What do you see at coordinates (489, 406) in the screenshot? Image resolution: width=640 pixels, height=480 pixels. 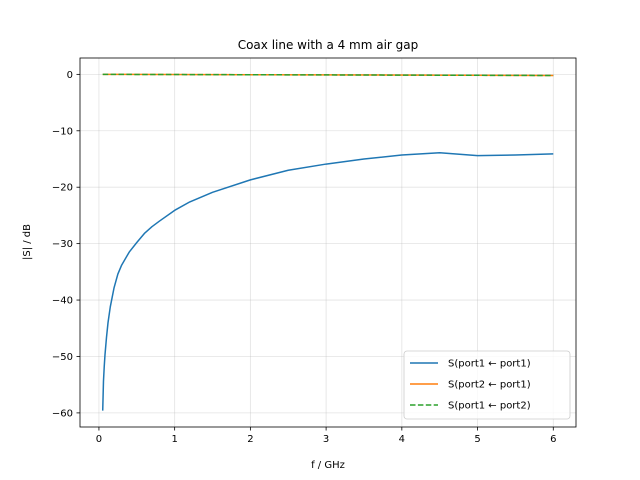 I see `legend-label: S(port1 ← port2)` at bounding box center [489, 406].